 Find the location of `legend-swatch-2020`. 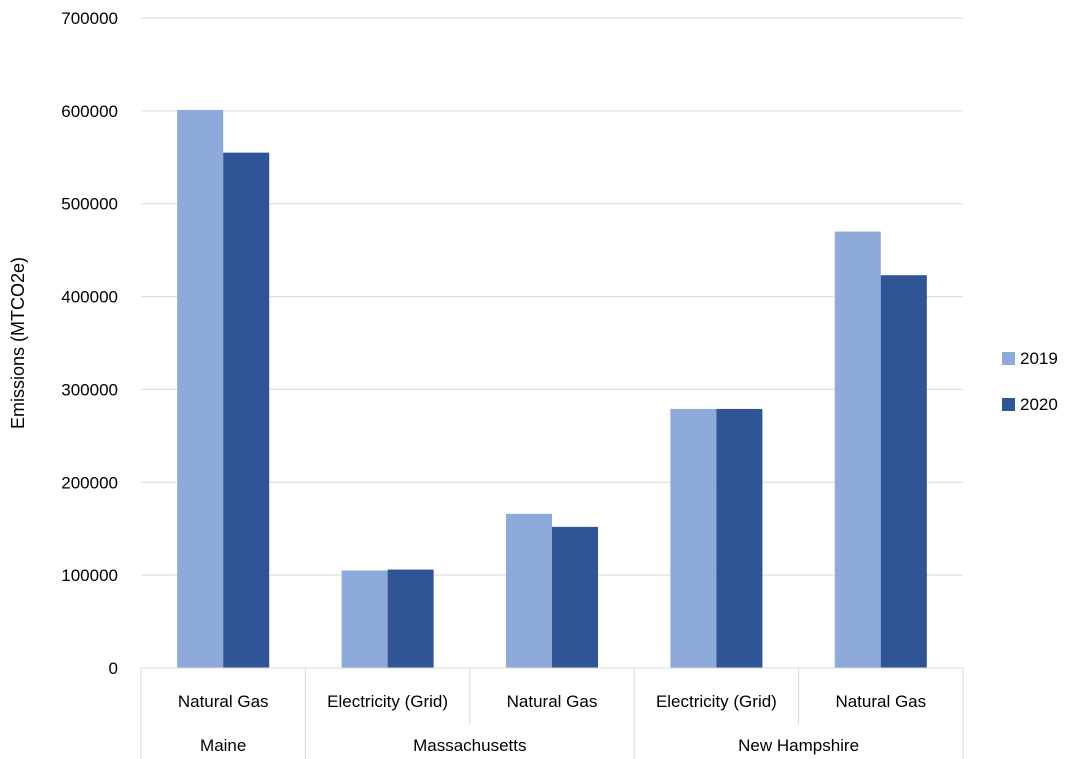

legend-swatch-2020 is located at coordinates (1008, 404).